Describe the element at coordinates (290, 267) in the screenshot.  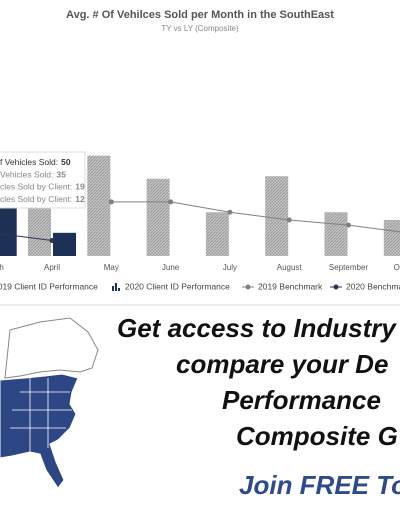
I see `x-tick-label: August` at that location.